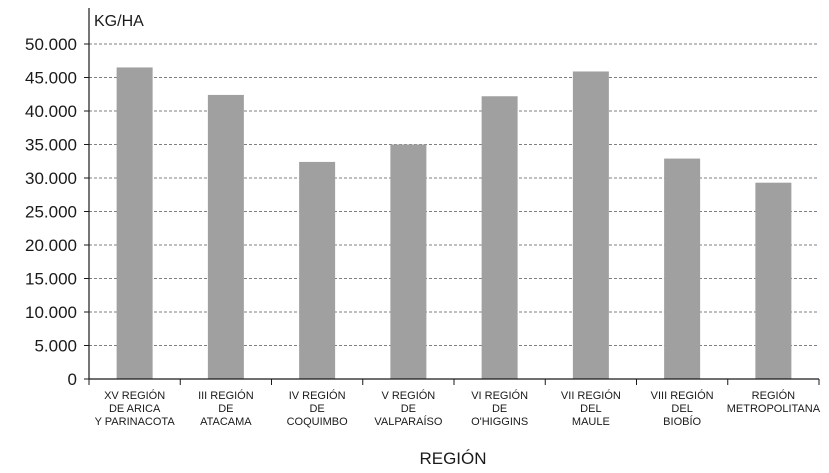 This screenshot has height=473, width=829. What do you see at coordinates (51, 312) in the screenshot?
I see `y-tick-label: 10.000` at bounding box center [51, 312].